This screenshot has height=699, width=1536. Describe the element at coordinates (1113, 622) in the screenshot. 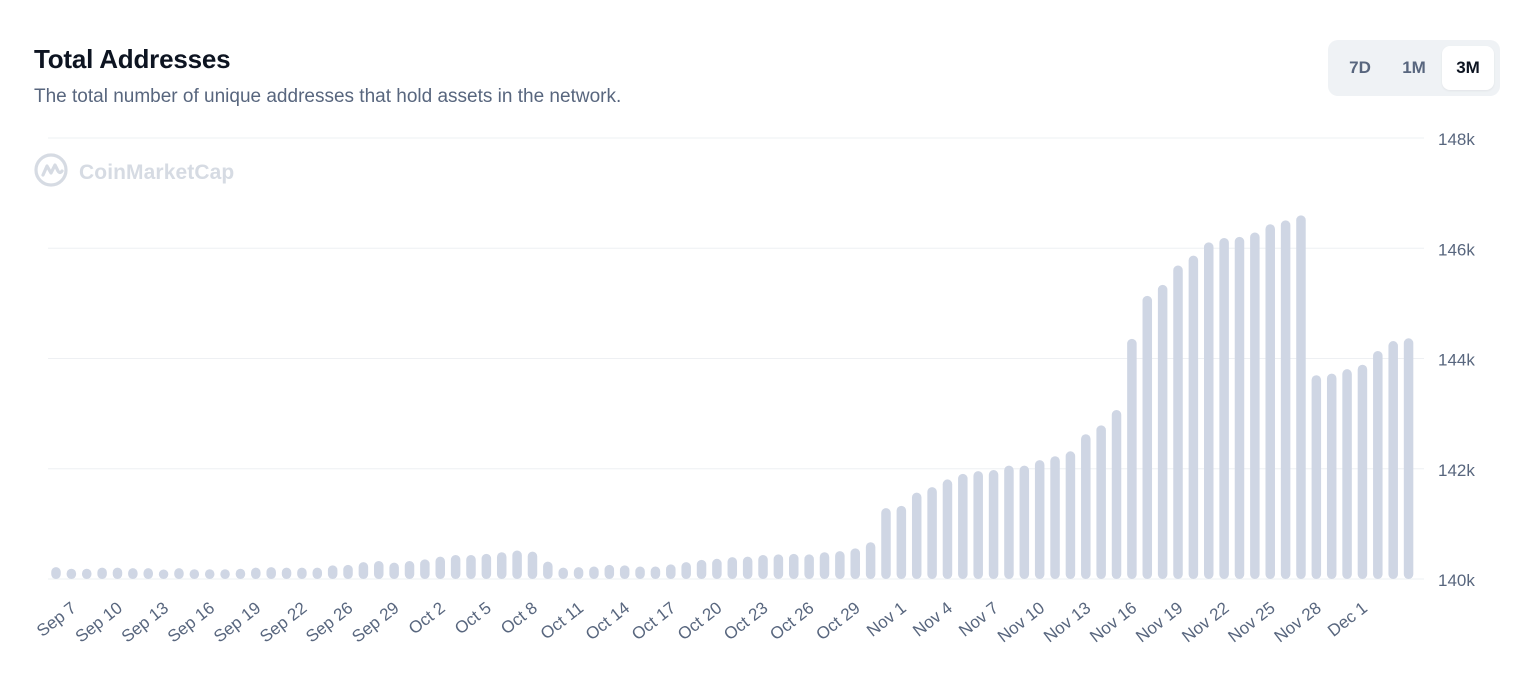

I see `x-tick-label: Nov 16` at that location.